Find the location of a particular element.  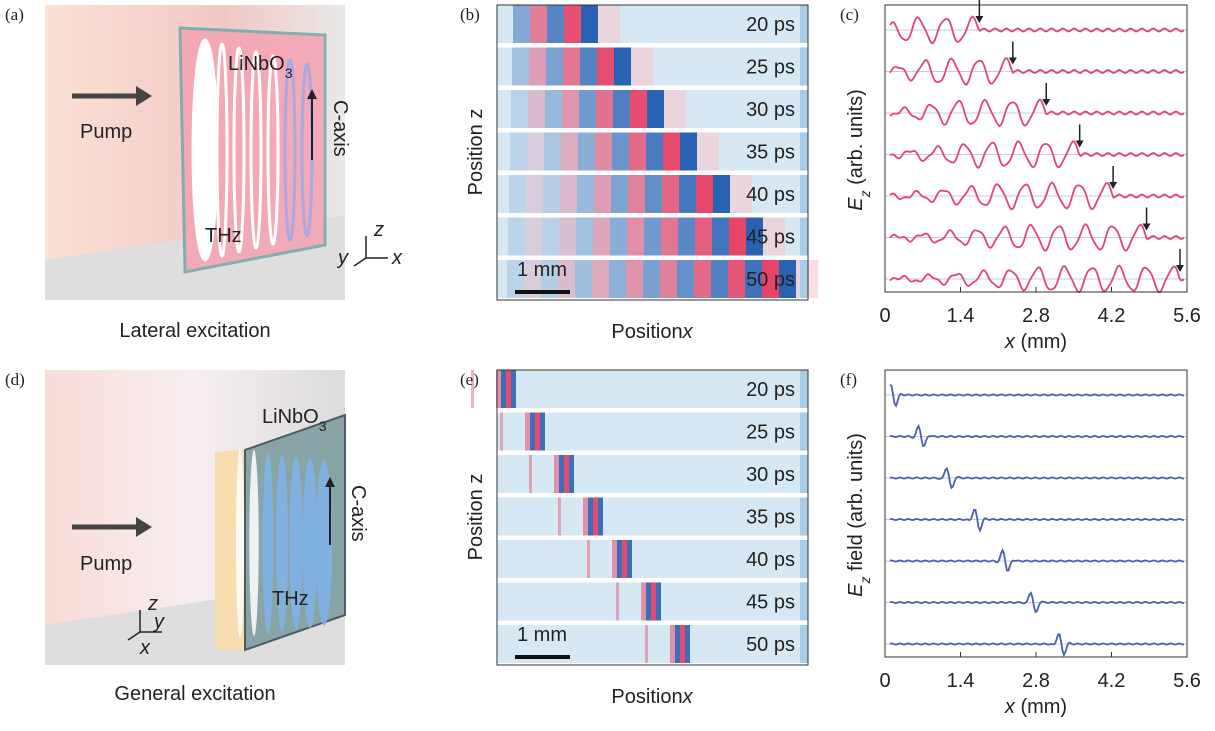

time-label: 45 ps is located at coordinates (770, 238).